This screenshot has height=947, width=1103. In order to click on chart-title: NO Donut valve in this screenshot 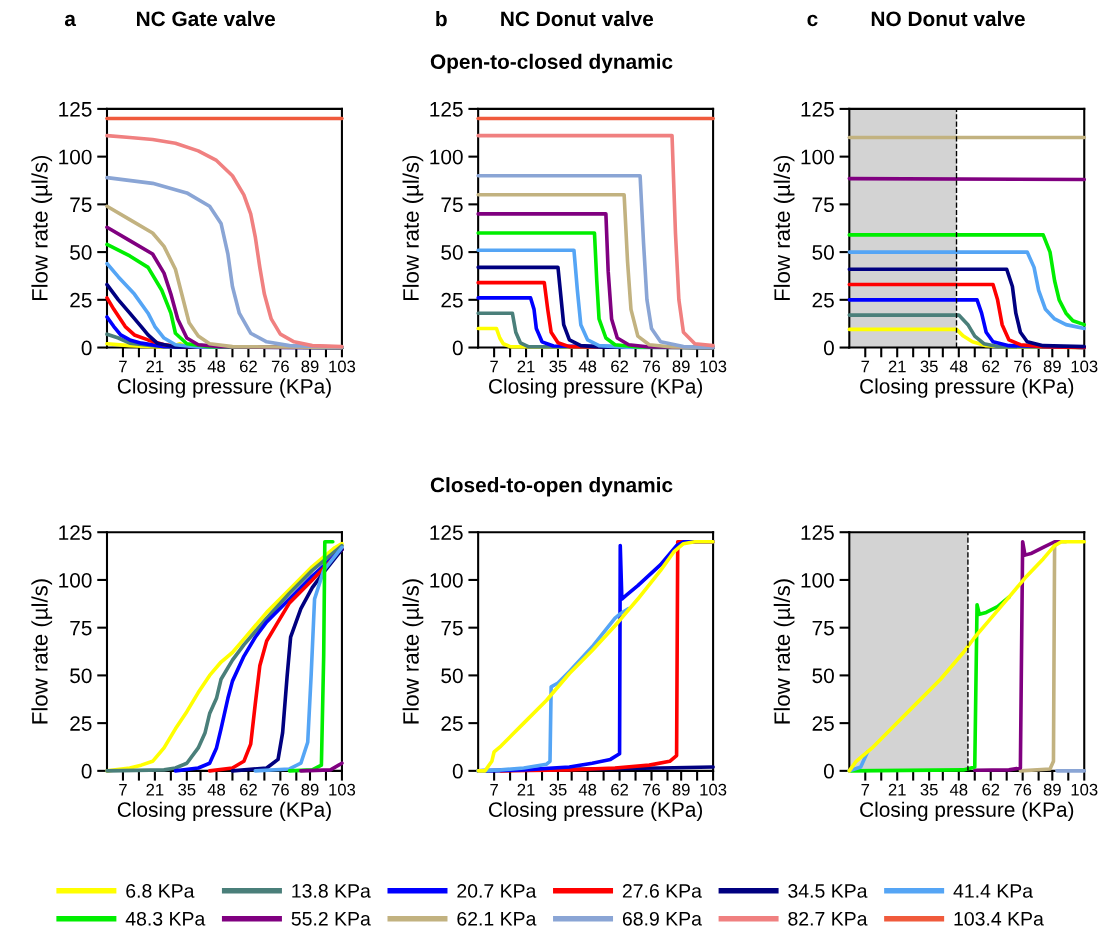, I will do `click(948, 18)`.